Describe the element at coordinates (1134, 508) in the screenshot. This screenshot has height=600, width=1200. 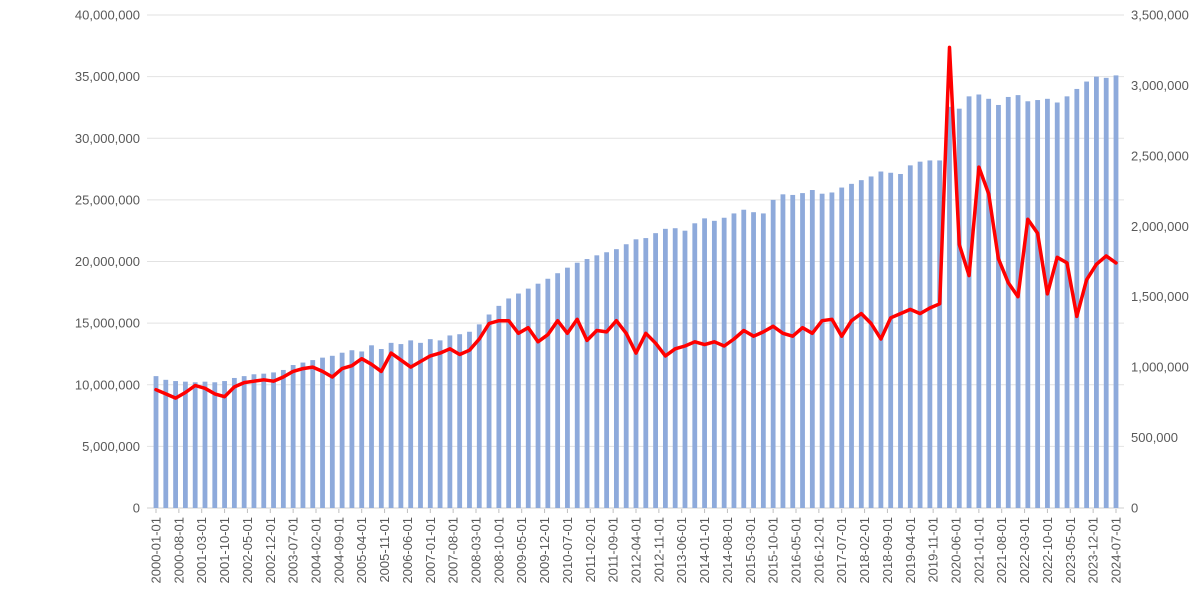
I see `y-axis-label-right: 0` at that location.